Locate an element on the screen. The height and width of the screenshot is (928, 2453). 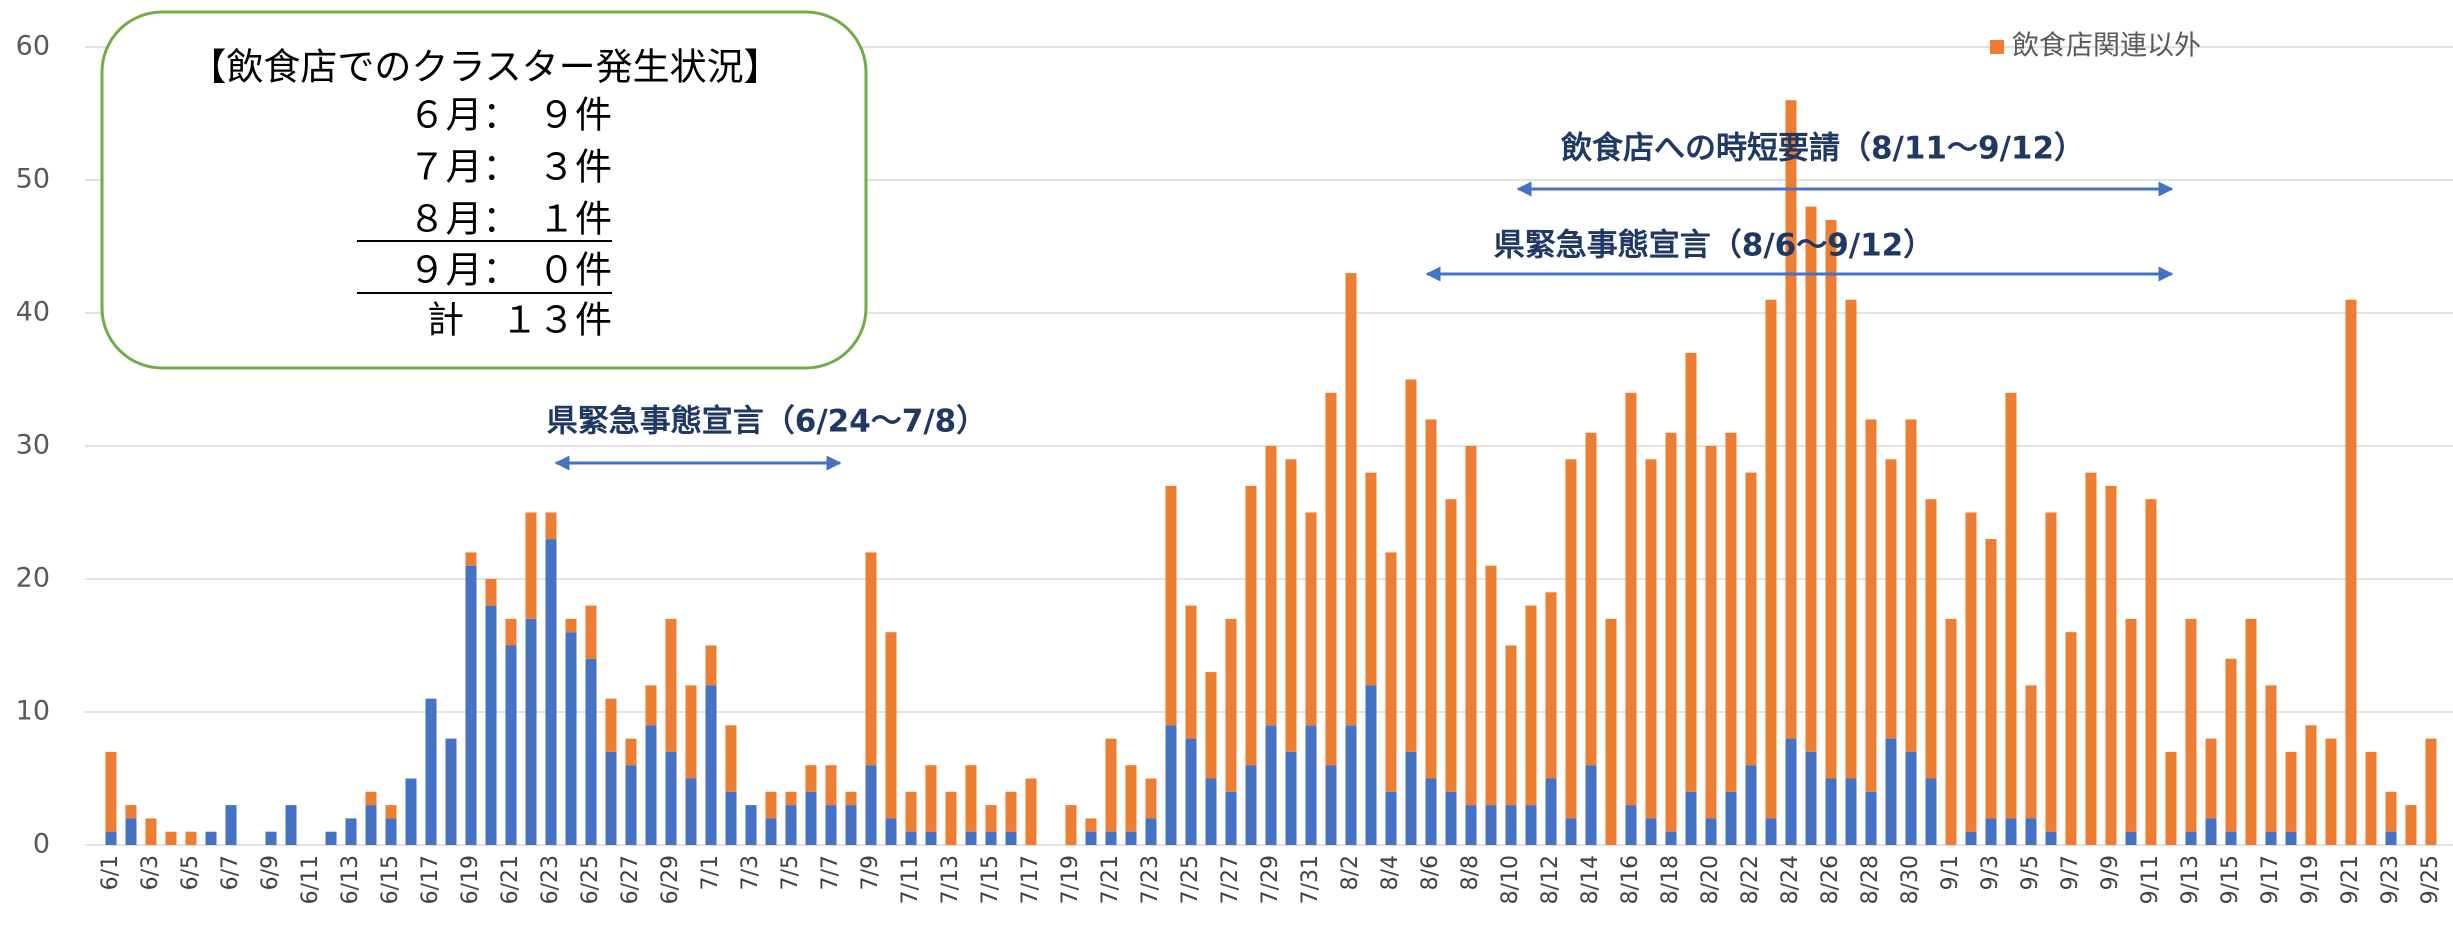
x-tick-label: 9/17 is located at coordinates (2270, 879).